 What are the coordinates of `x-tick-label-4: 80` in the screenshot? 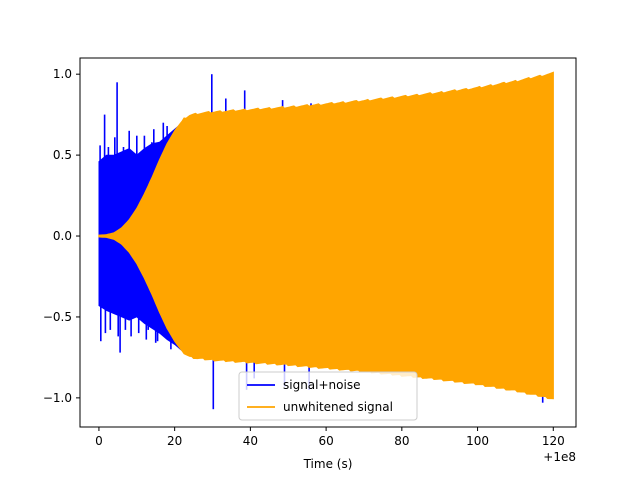 It's located at (401, 441).